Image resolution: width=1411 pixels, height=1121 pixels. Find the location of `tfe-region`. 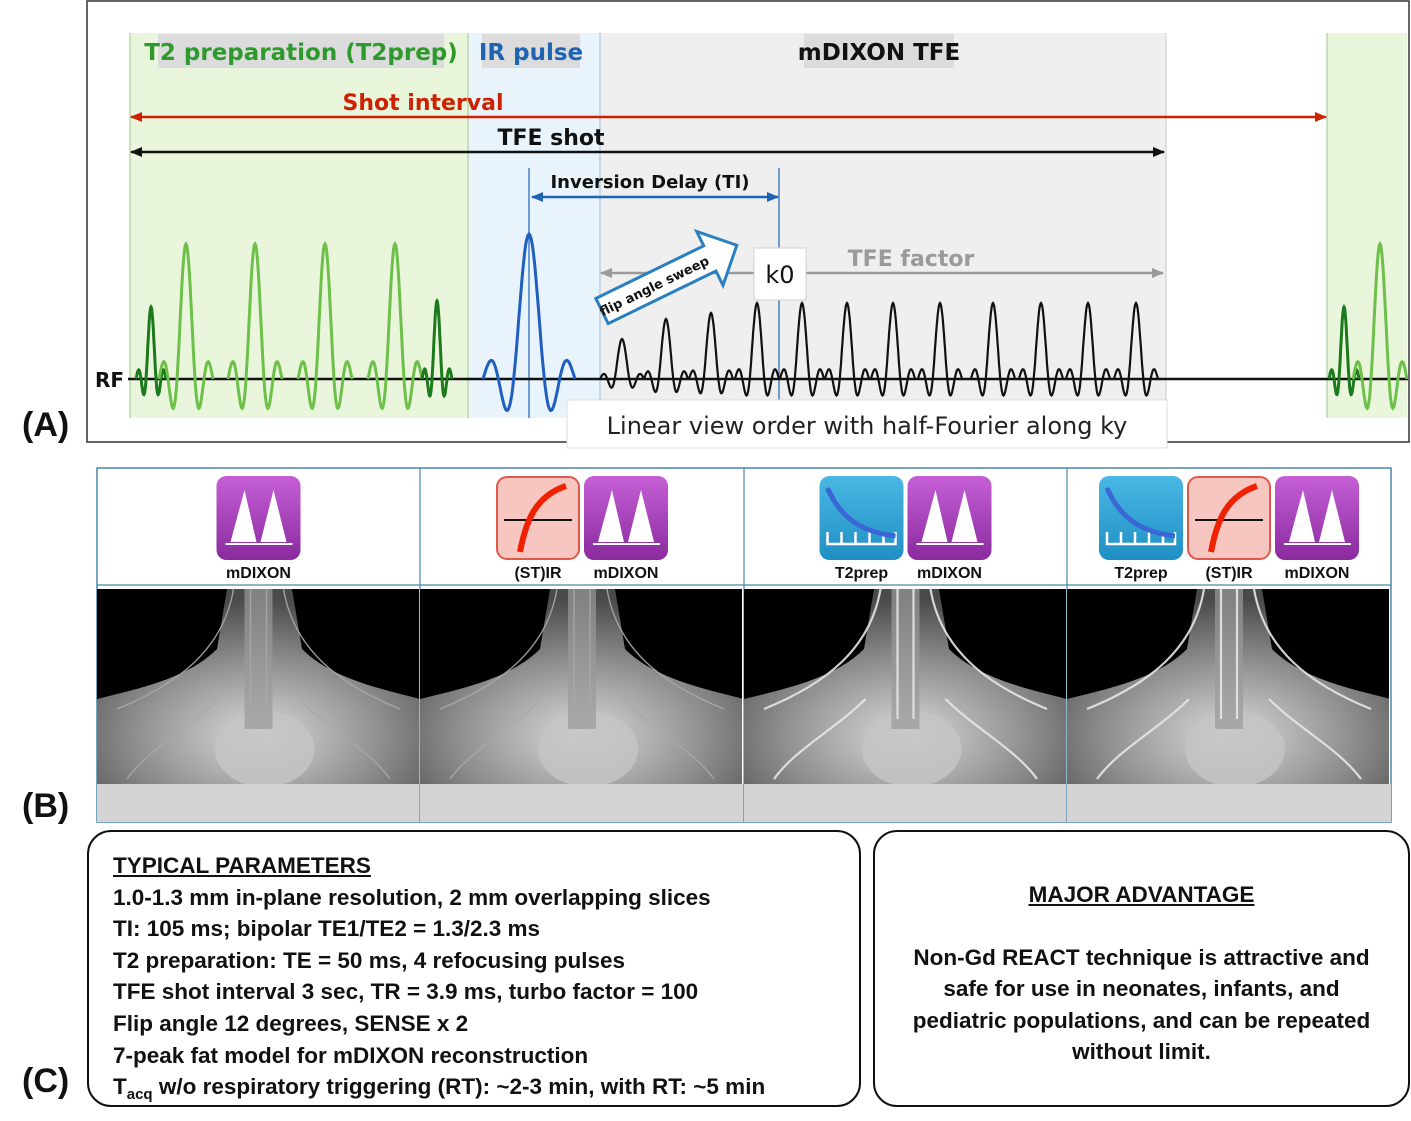

tfe-region is located at coordinates (883, 225).